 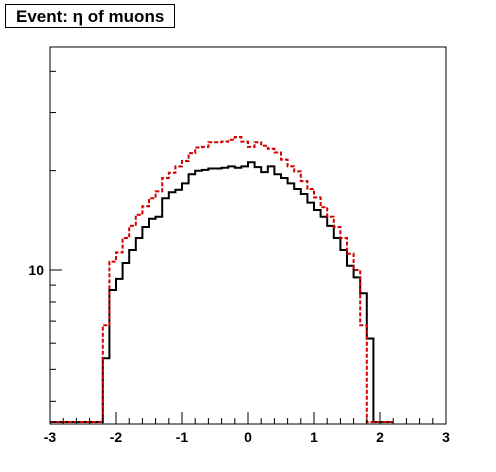 I want to click on x-tick-label: -3, so click(x=50, y=437).